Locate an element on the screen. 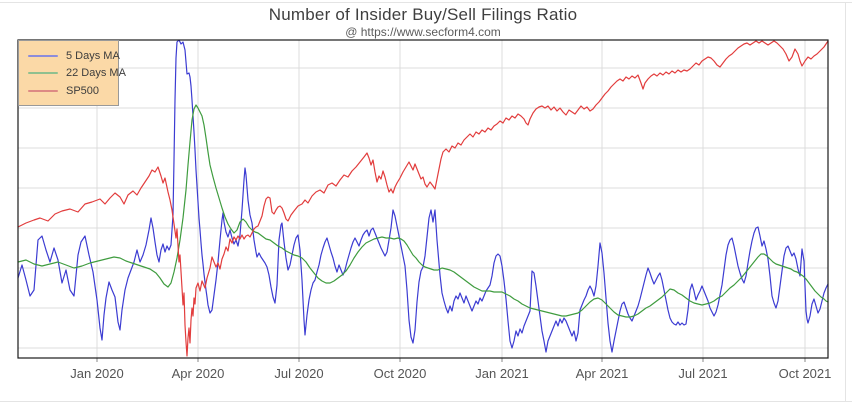 The image size is (852, 420). x-tick-label: Apr 2021 is located at coordinates (602, 373).